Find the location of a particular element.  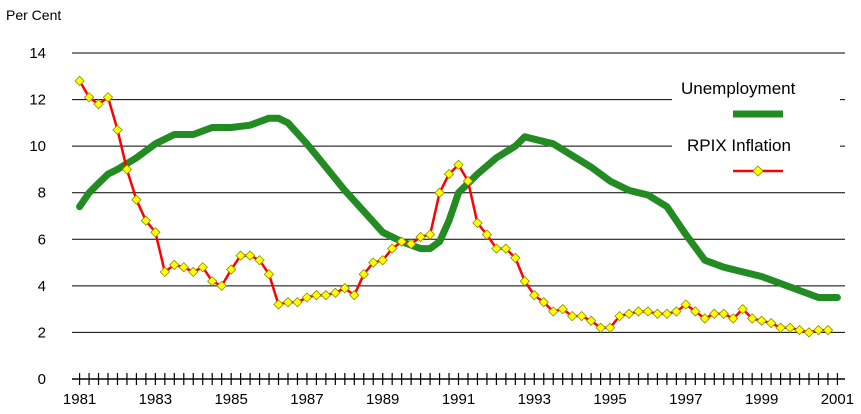

legend-marker-inflation is located at coordinates (758, 171).